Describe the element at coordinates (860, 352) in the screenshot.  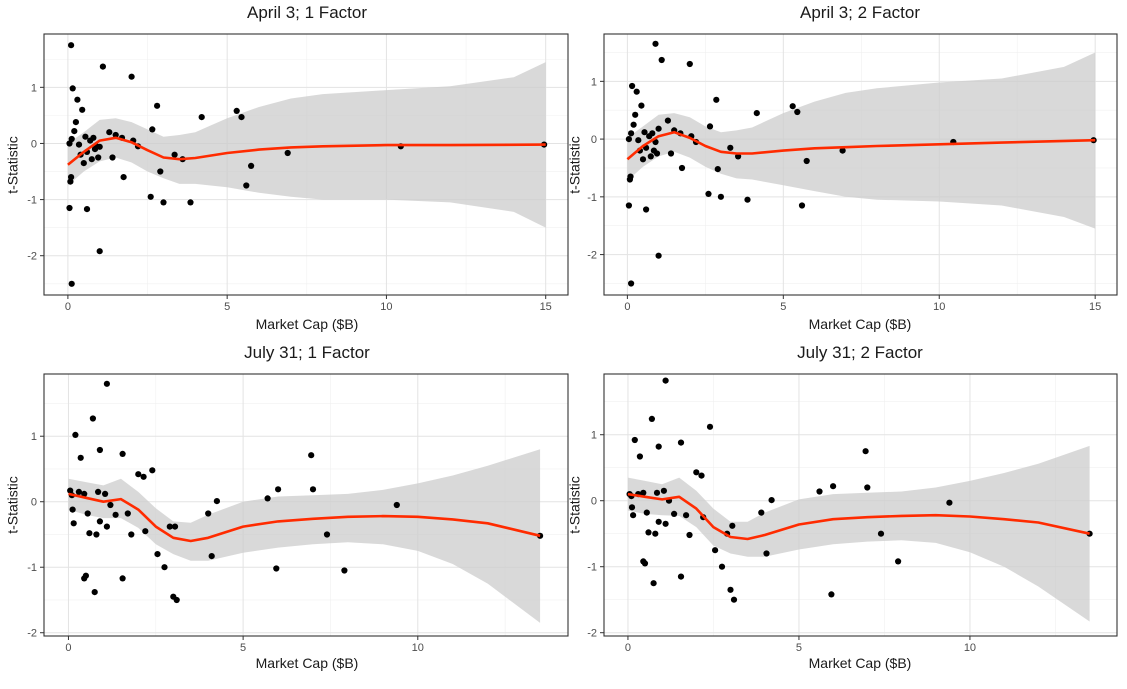
I see `panel-title: July 31; 2 Factor` at that location.